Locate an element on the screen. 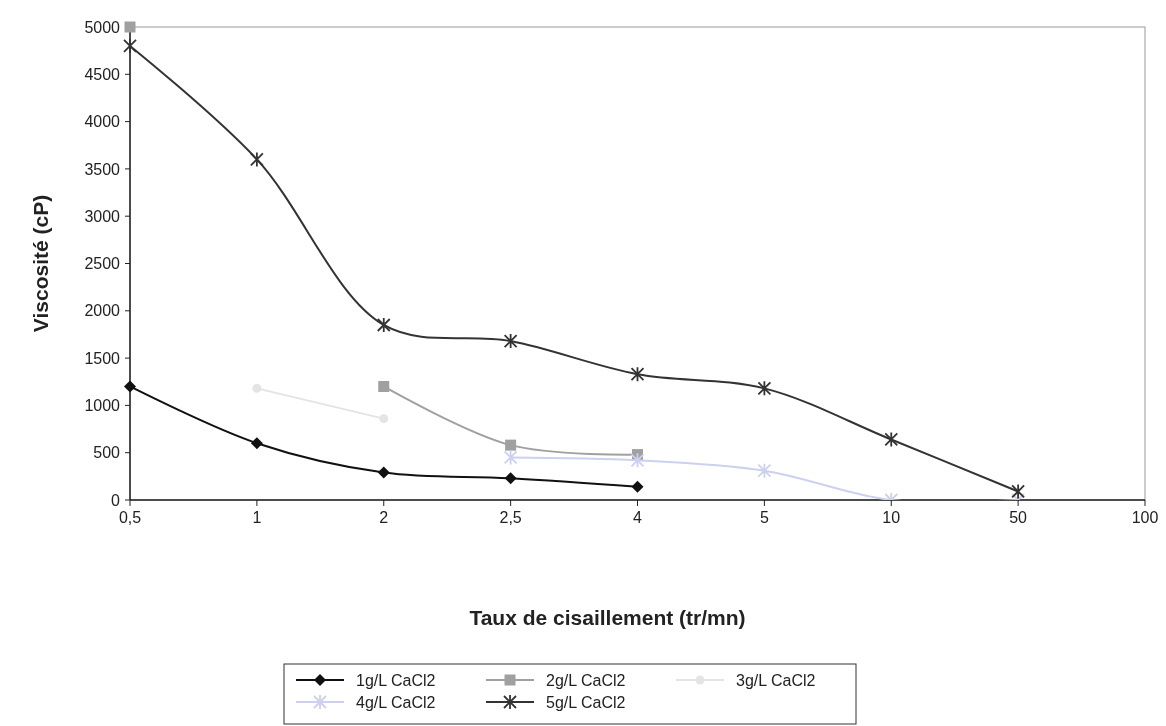  x-tick-label: 2,5 is located at coordinates (510, 517).